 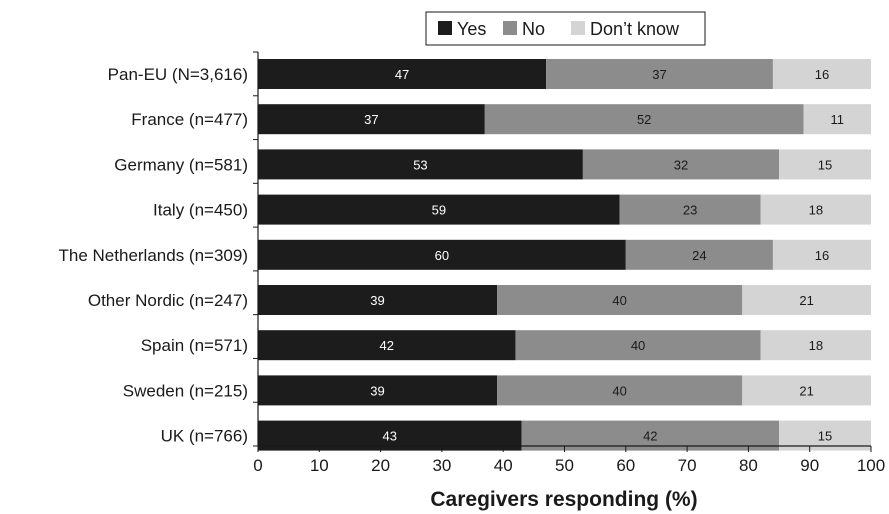 I want to click on x-tick-label: 90, so click(x=809, y=465).